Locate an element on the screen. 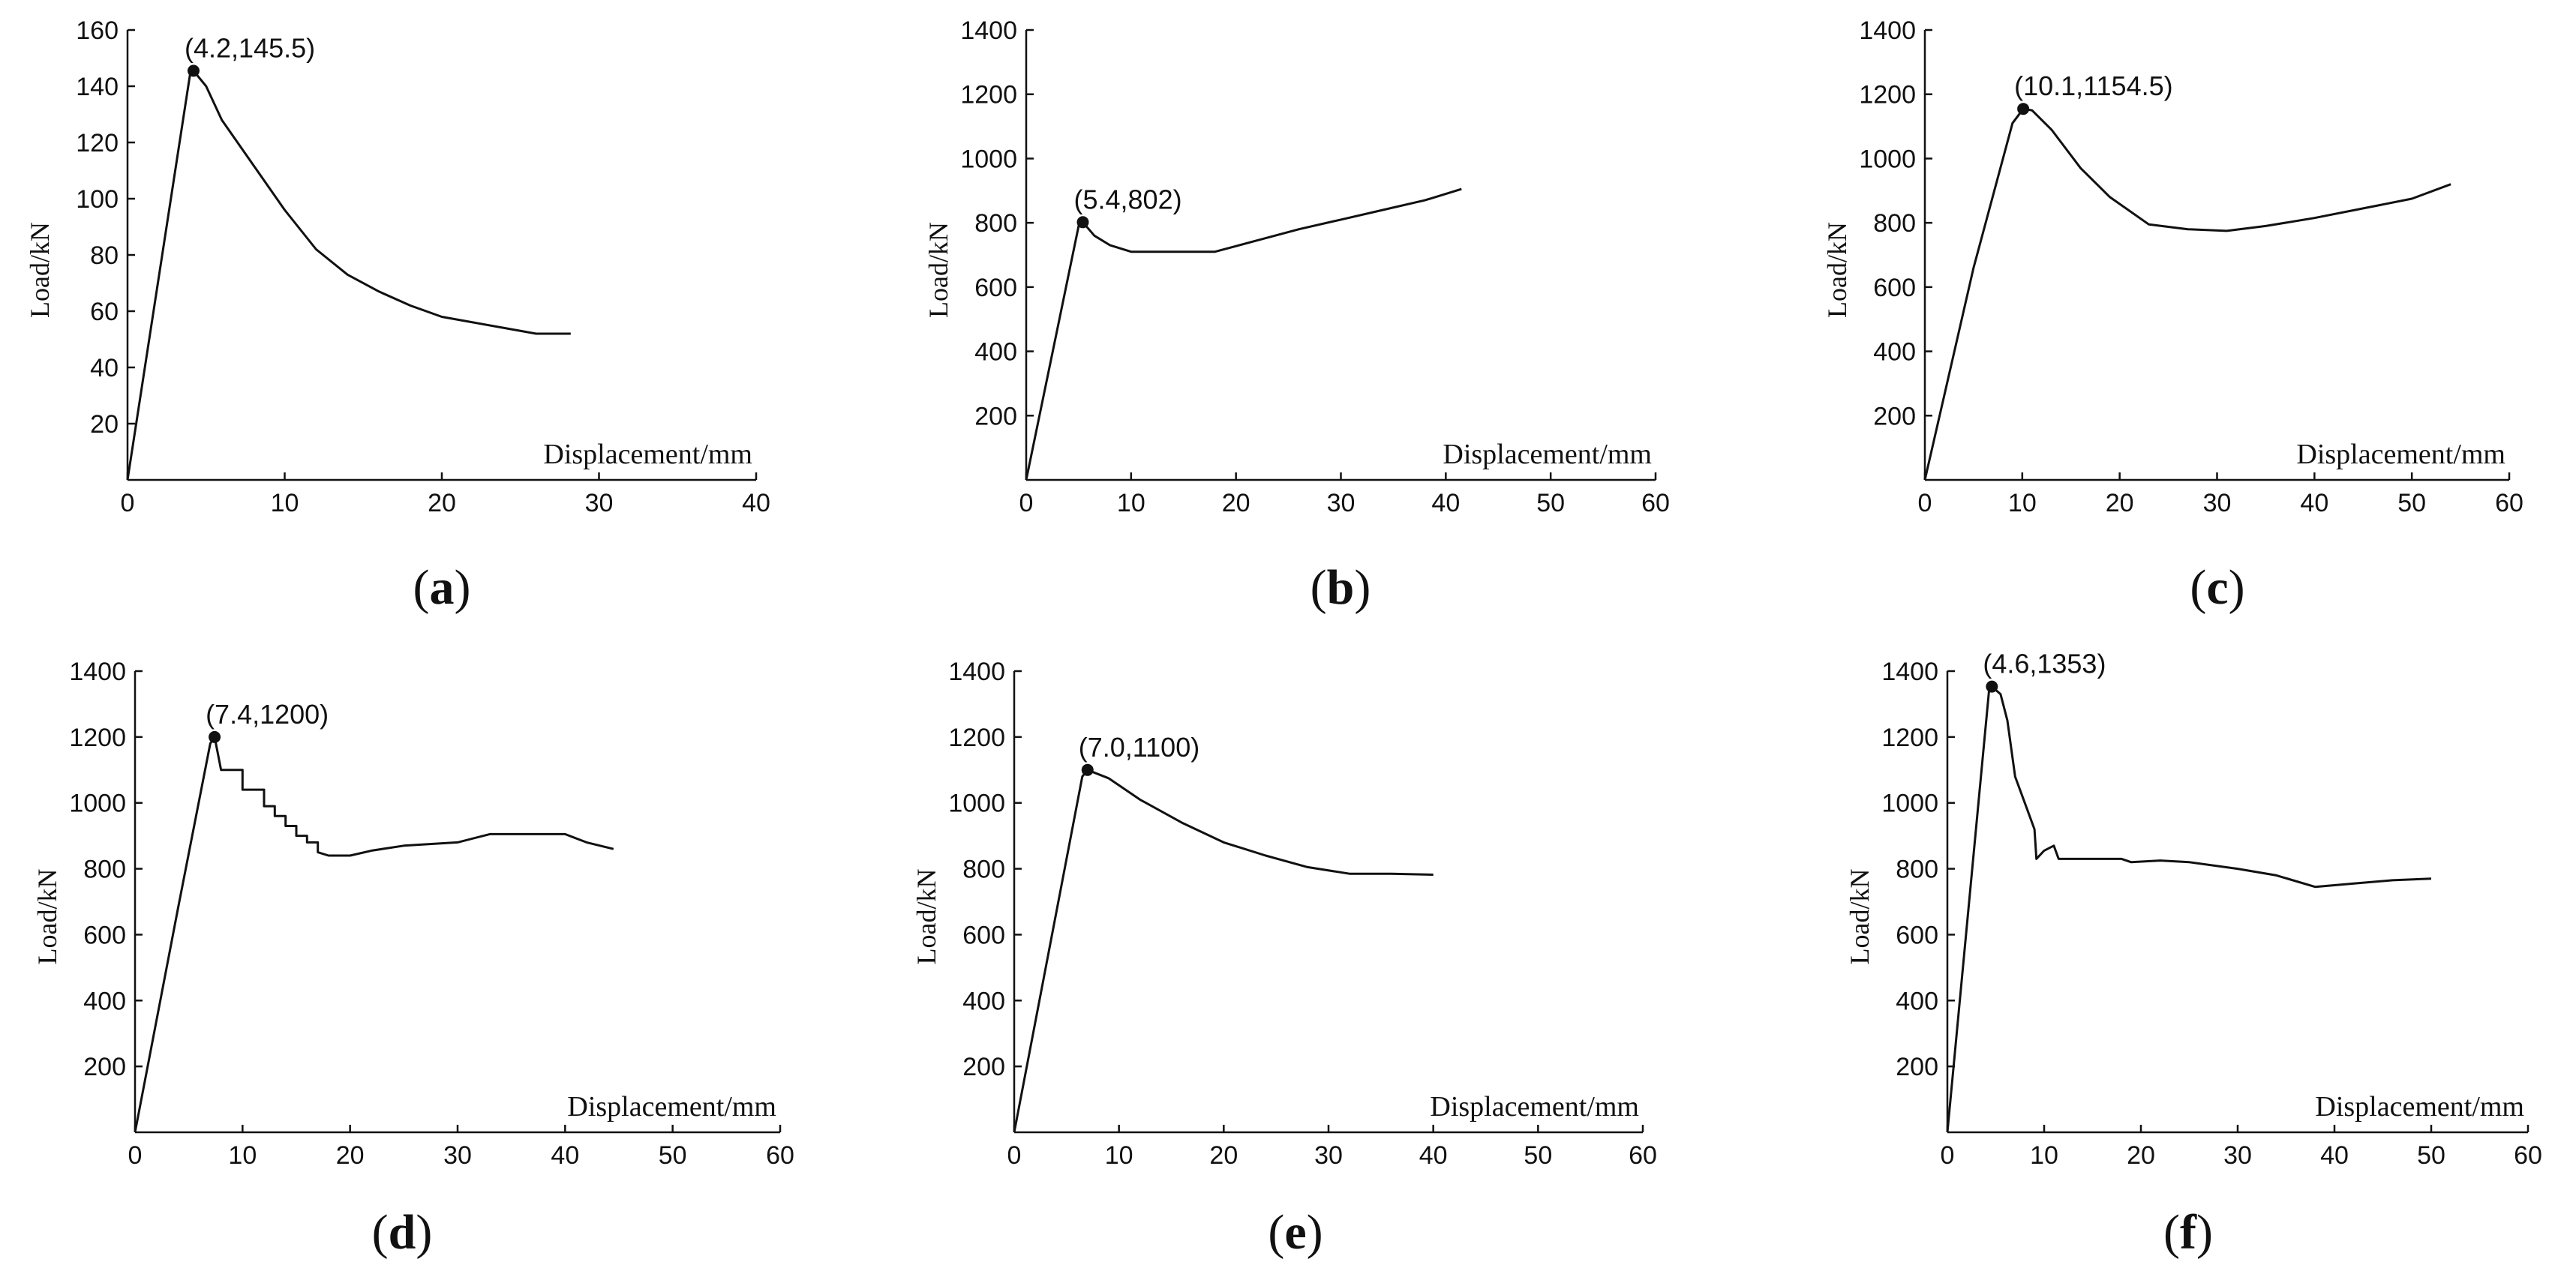 This screenshot has height=1277, width=2576. panel-caption: (d) is located at coordinates (402, 1233).